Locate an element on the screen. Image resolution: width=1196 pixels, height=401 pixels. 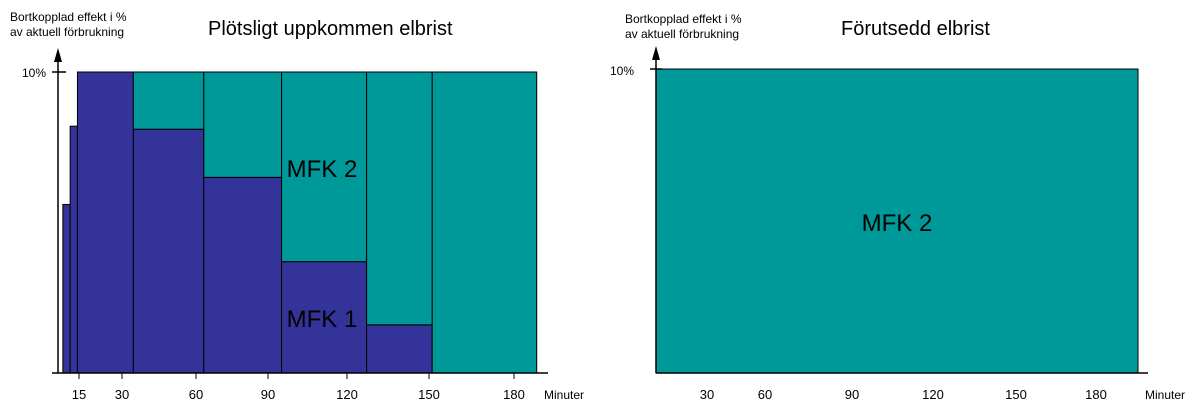
annotation-mfk1: MFK 1 is located at coordinates (322, 319).